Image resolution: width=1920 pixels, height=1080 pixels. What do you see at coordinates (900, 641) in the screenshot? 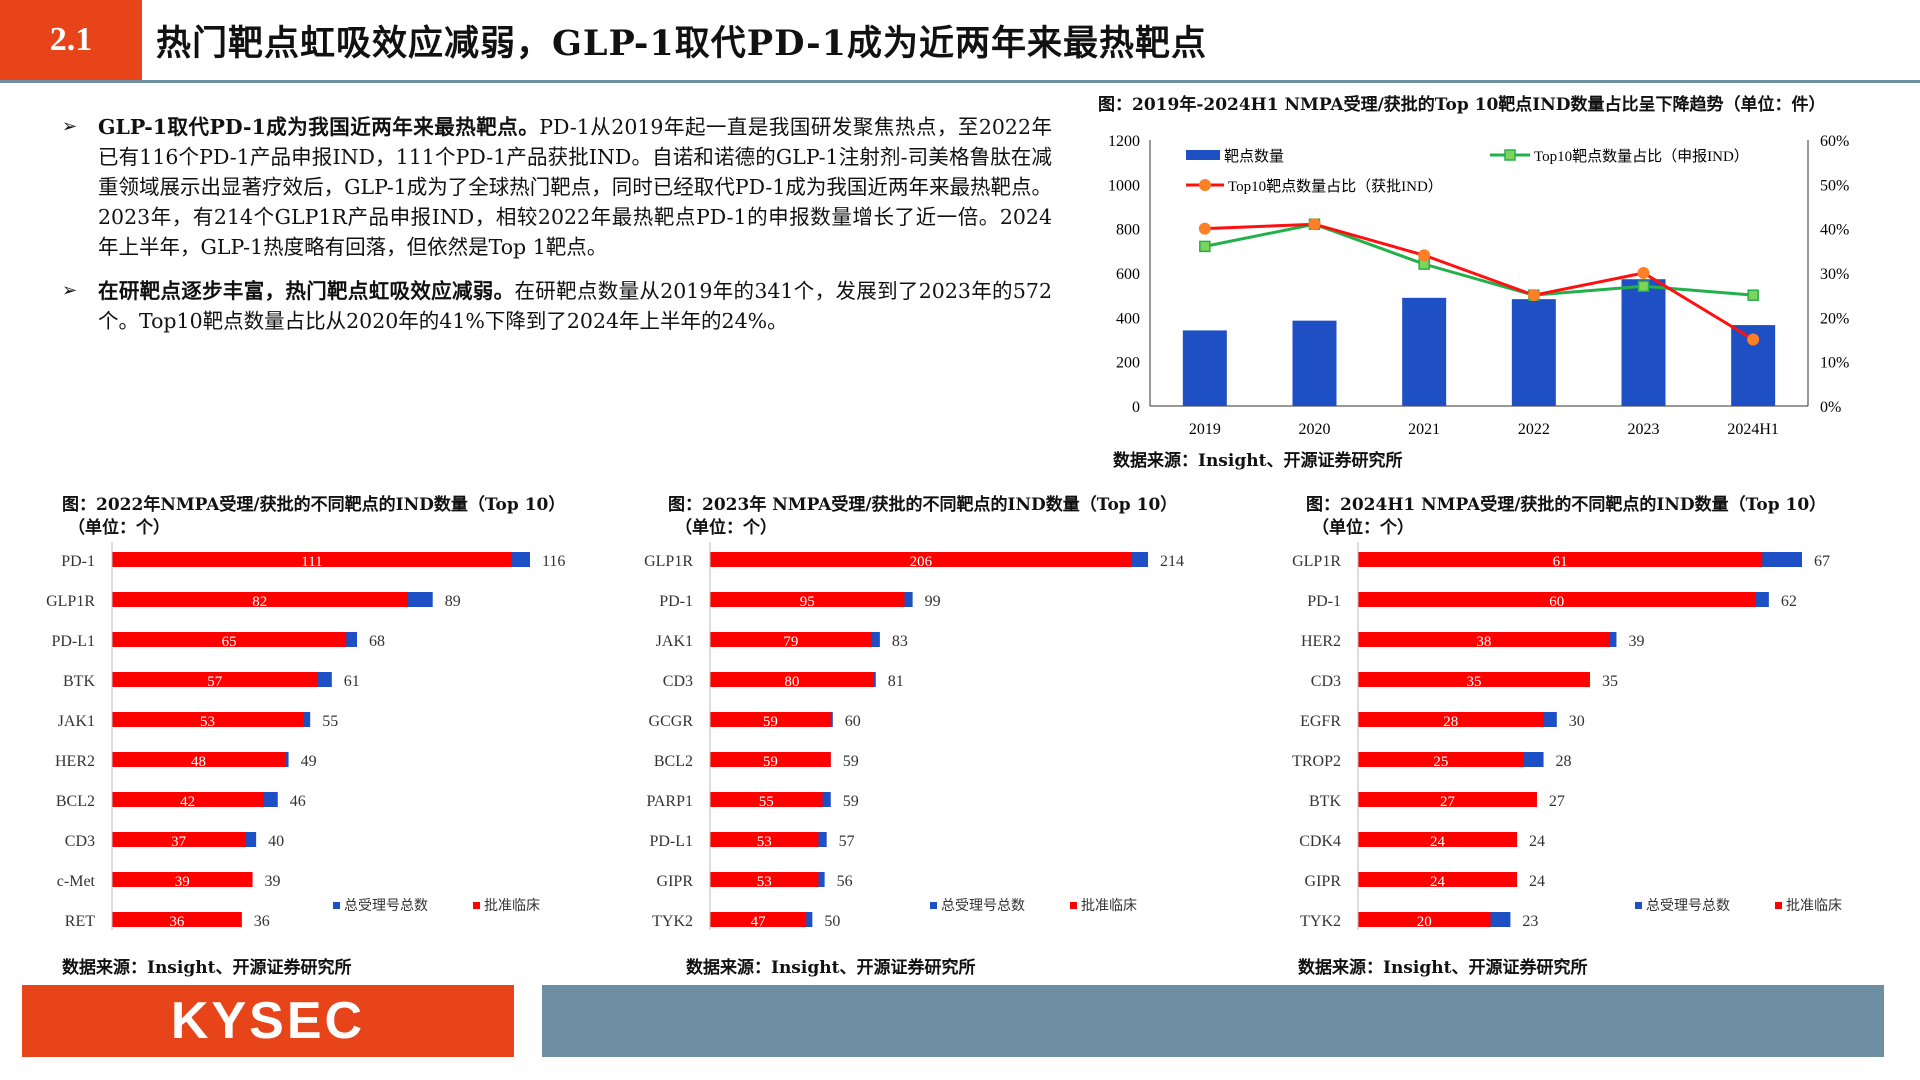
I see `total-value-label: 83` at bounding box center [900, 641].